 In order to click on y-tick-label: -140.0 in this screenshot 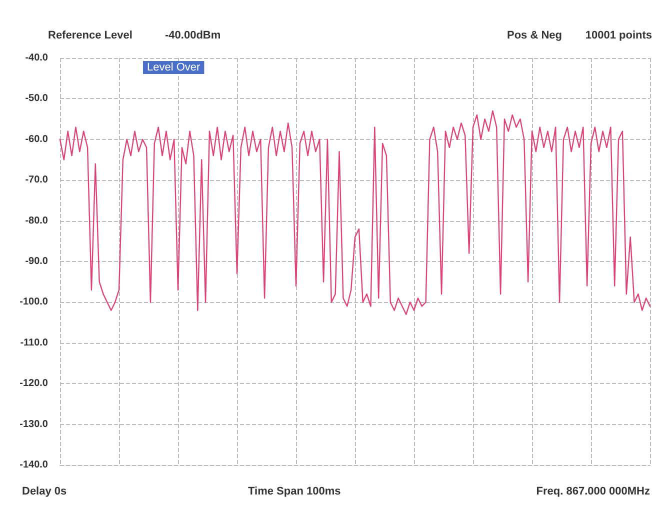, I will do `click(34, 465)`.